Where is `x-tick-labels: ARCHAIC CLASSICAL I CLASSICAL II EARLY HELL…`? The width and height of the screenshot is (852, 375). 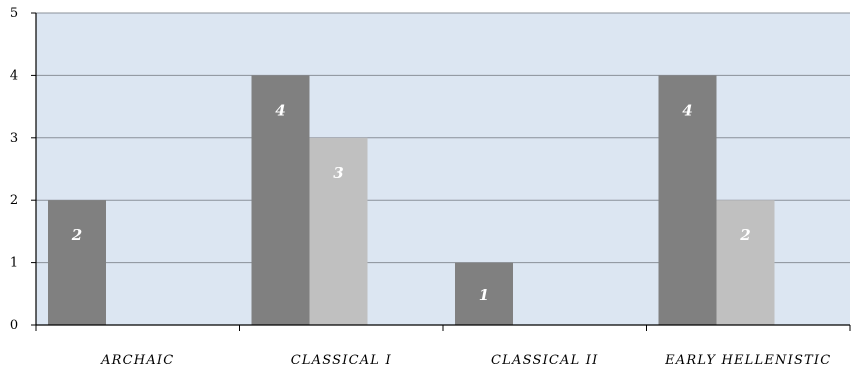 x-tick-labels: ARCHAIC CLASSICAL I CLASSICAL II EARLY HELL… is located at coordinates (465, 360).